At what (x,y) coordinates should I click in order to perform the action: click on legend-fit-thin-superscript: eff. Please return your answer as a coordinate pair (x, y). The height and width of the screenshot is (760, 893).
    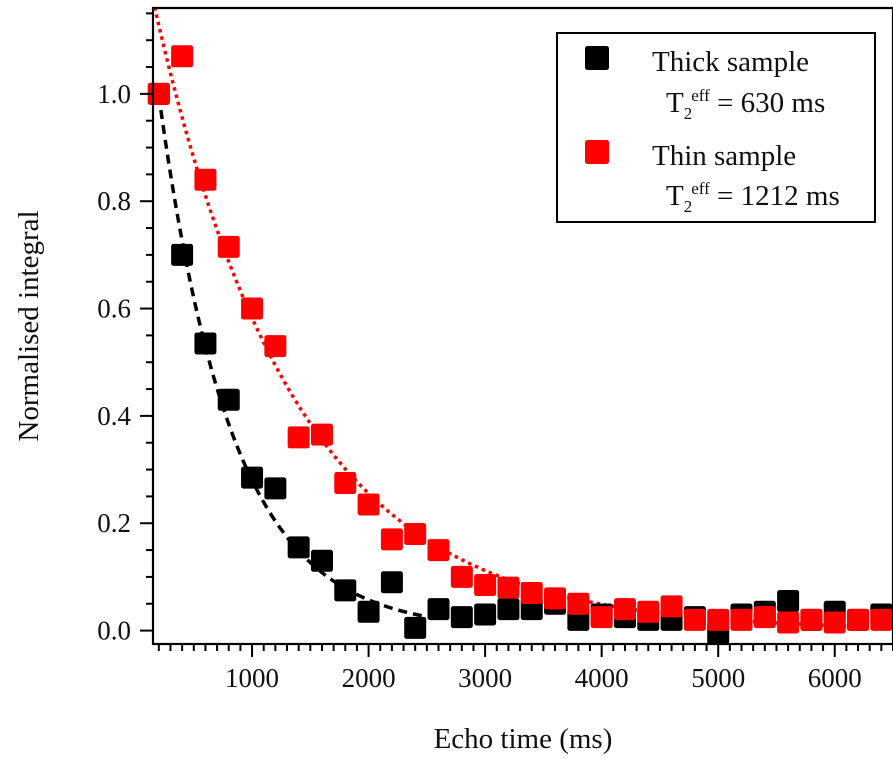
    Looking at the image, I should click on (700, 188).